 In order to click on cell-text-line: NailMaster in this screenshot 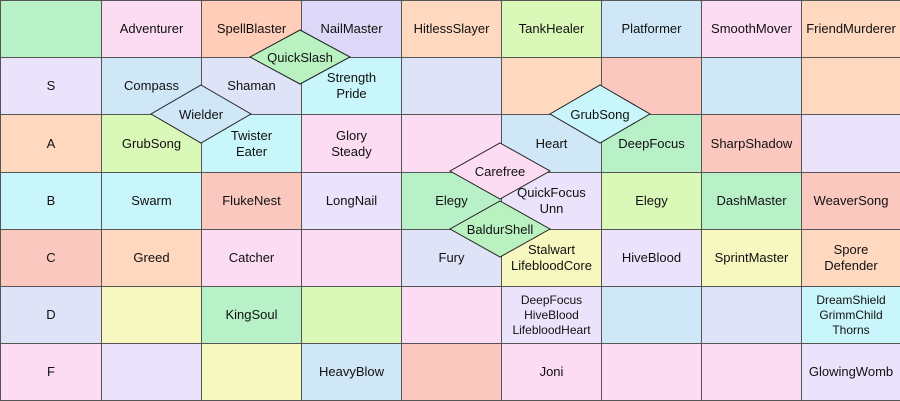, I will do `click(351, 28)`.